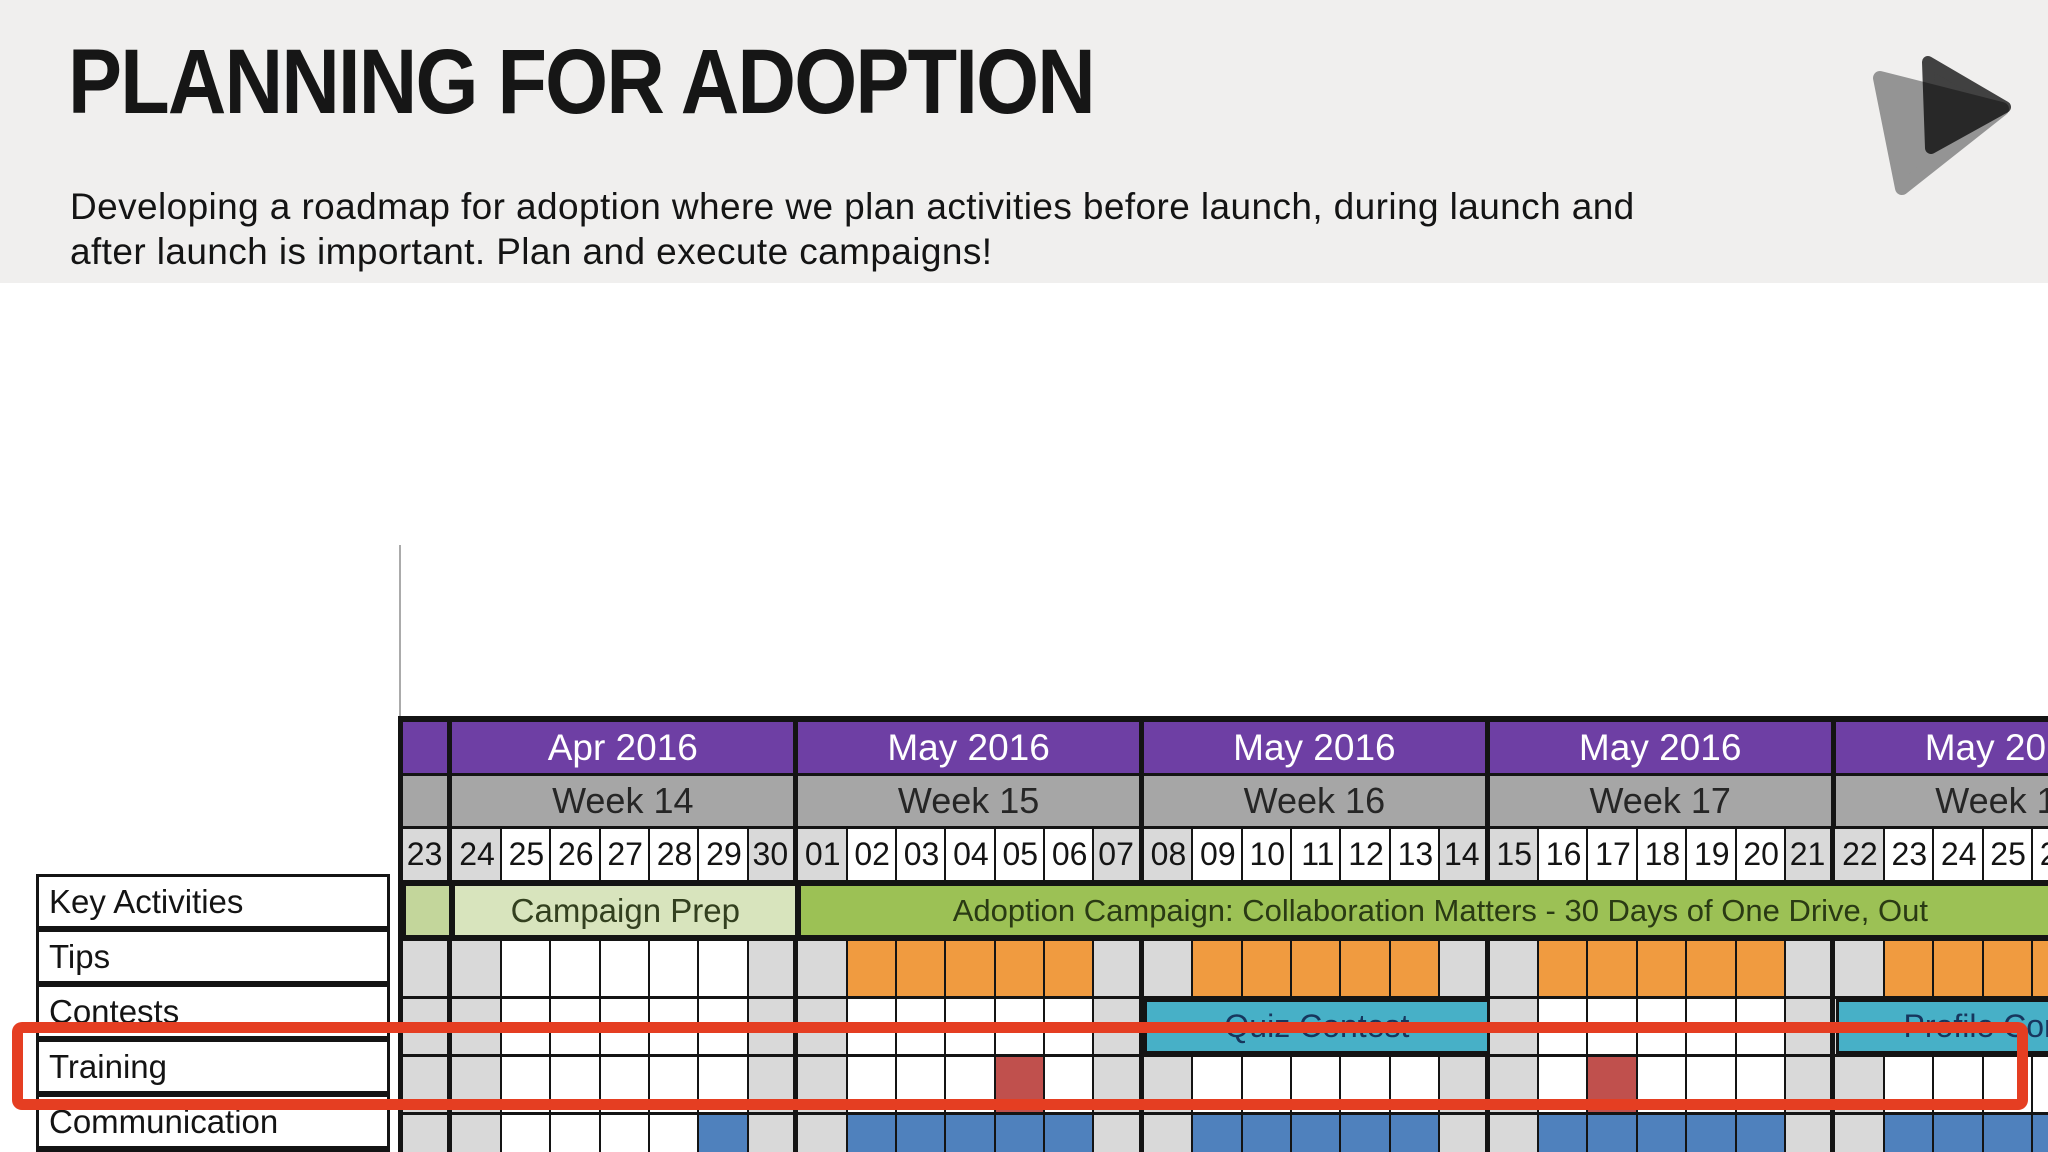 The height and width of the screenshot is (1152, 2048). I want to click on day-cell: 27, so click(625, 854).